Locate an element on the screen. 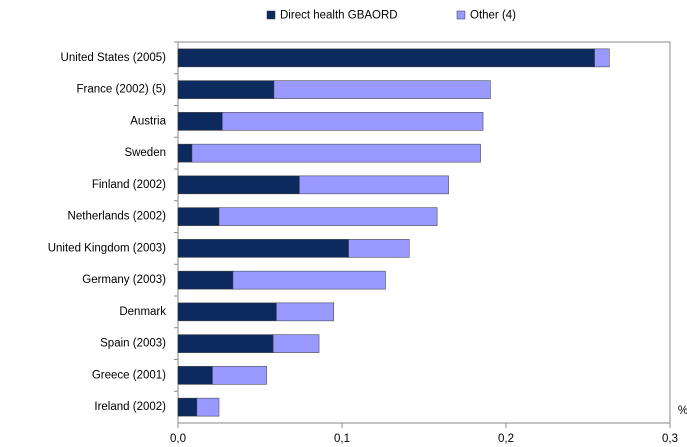 The height and width of the screenshot is (447, 687). y-tick-label: Spain (2003) is located at coordinates (133, 344).